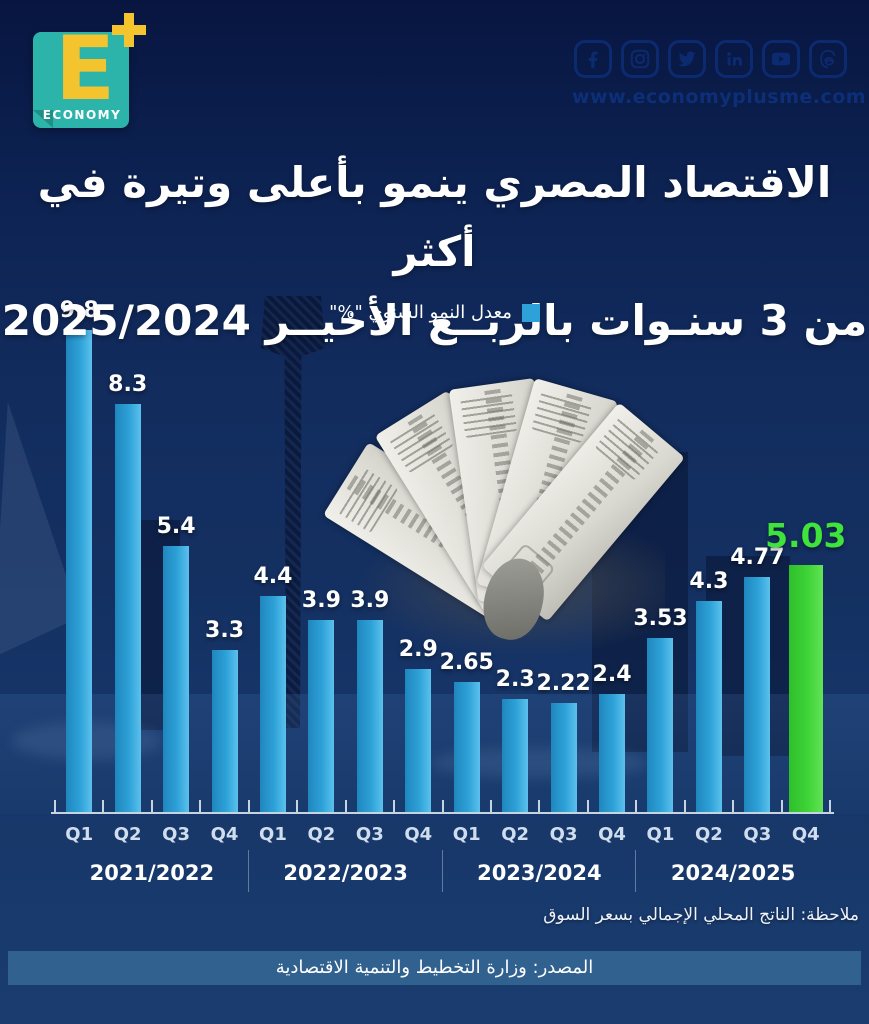  Describe the element at coordinates (640, 59) in the screenshot. I see `instagram-icon` at that location.